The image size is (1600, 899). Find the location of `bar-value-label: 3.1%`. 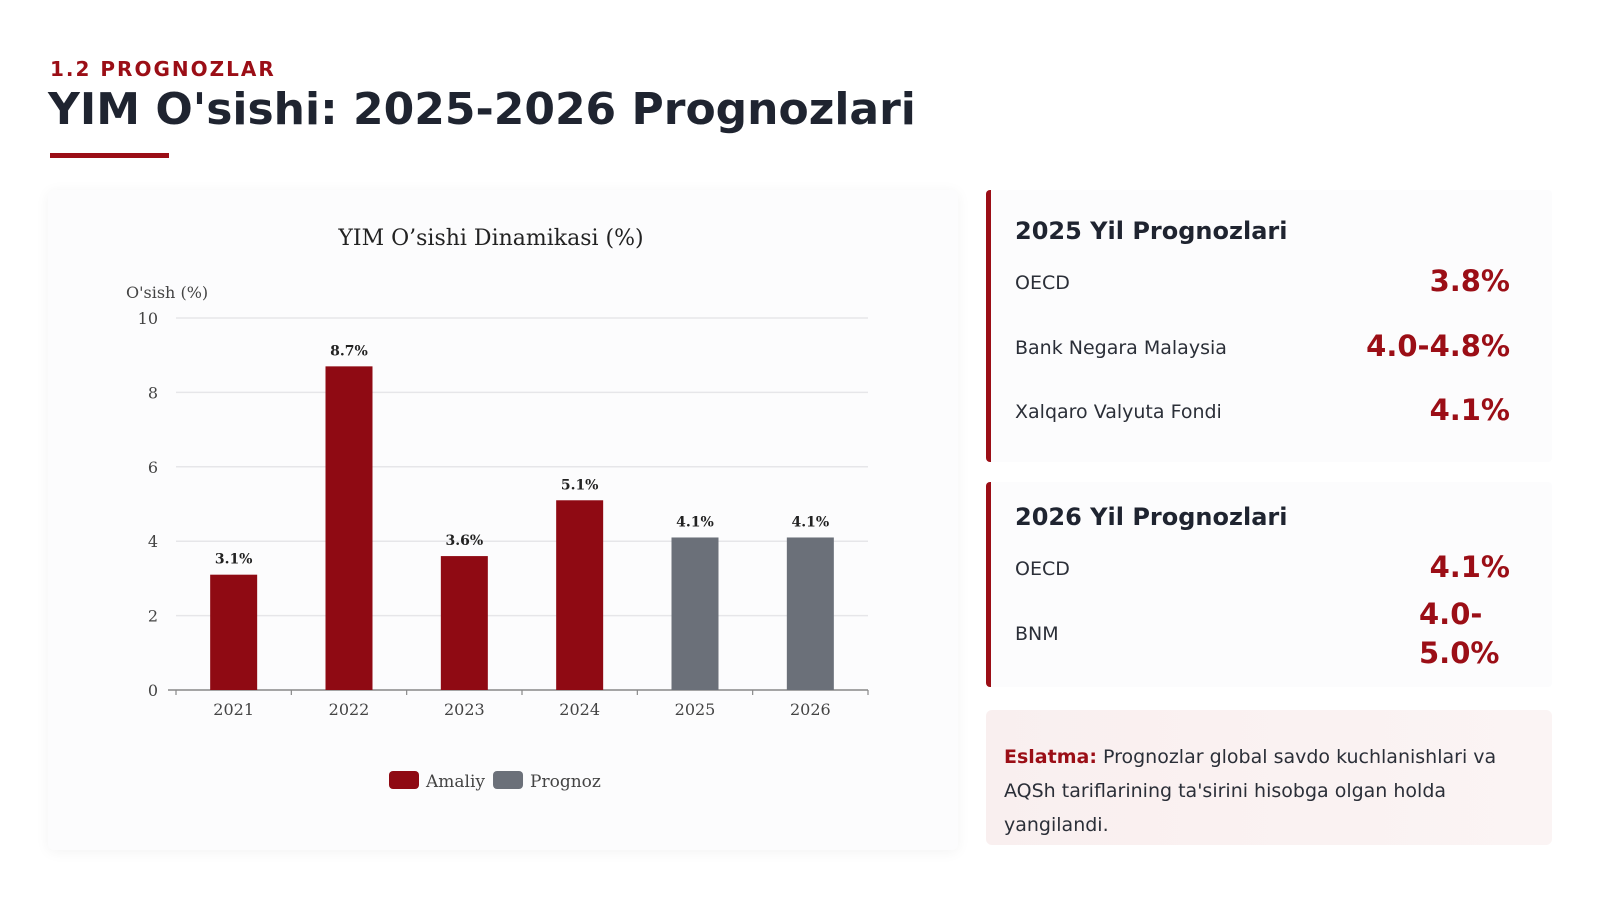

bar-value-label: 3.1% is located at coordinates (234, 560).